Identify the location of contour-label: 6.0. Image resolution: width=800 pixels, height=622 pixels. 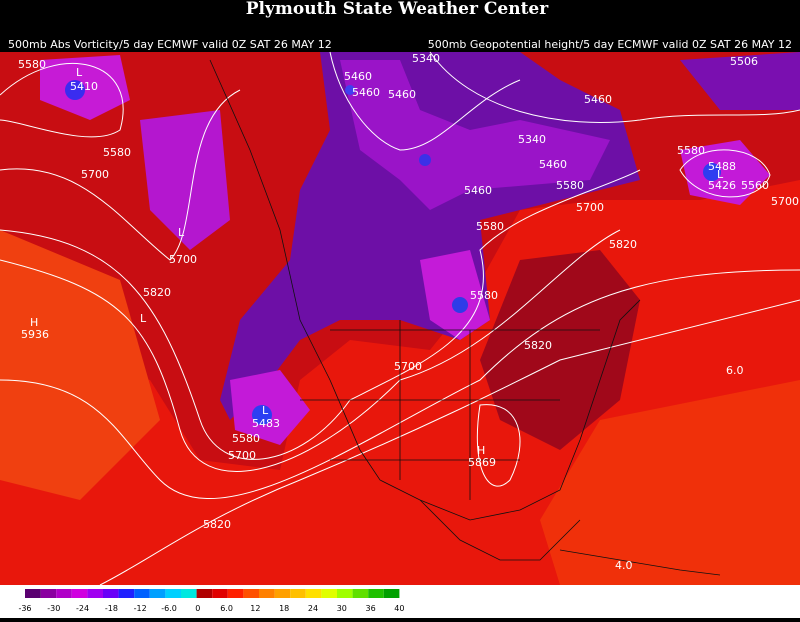
(735, 370).